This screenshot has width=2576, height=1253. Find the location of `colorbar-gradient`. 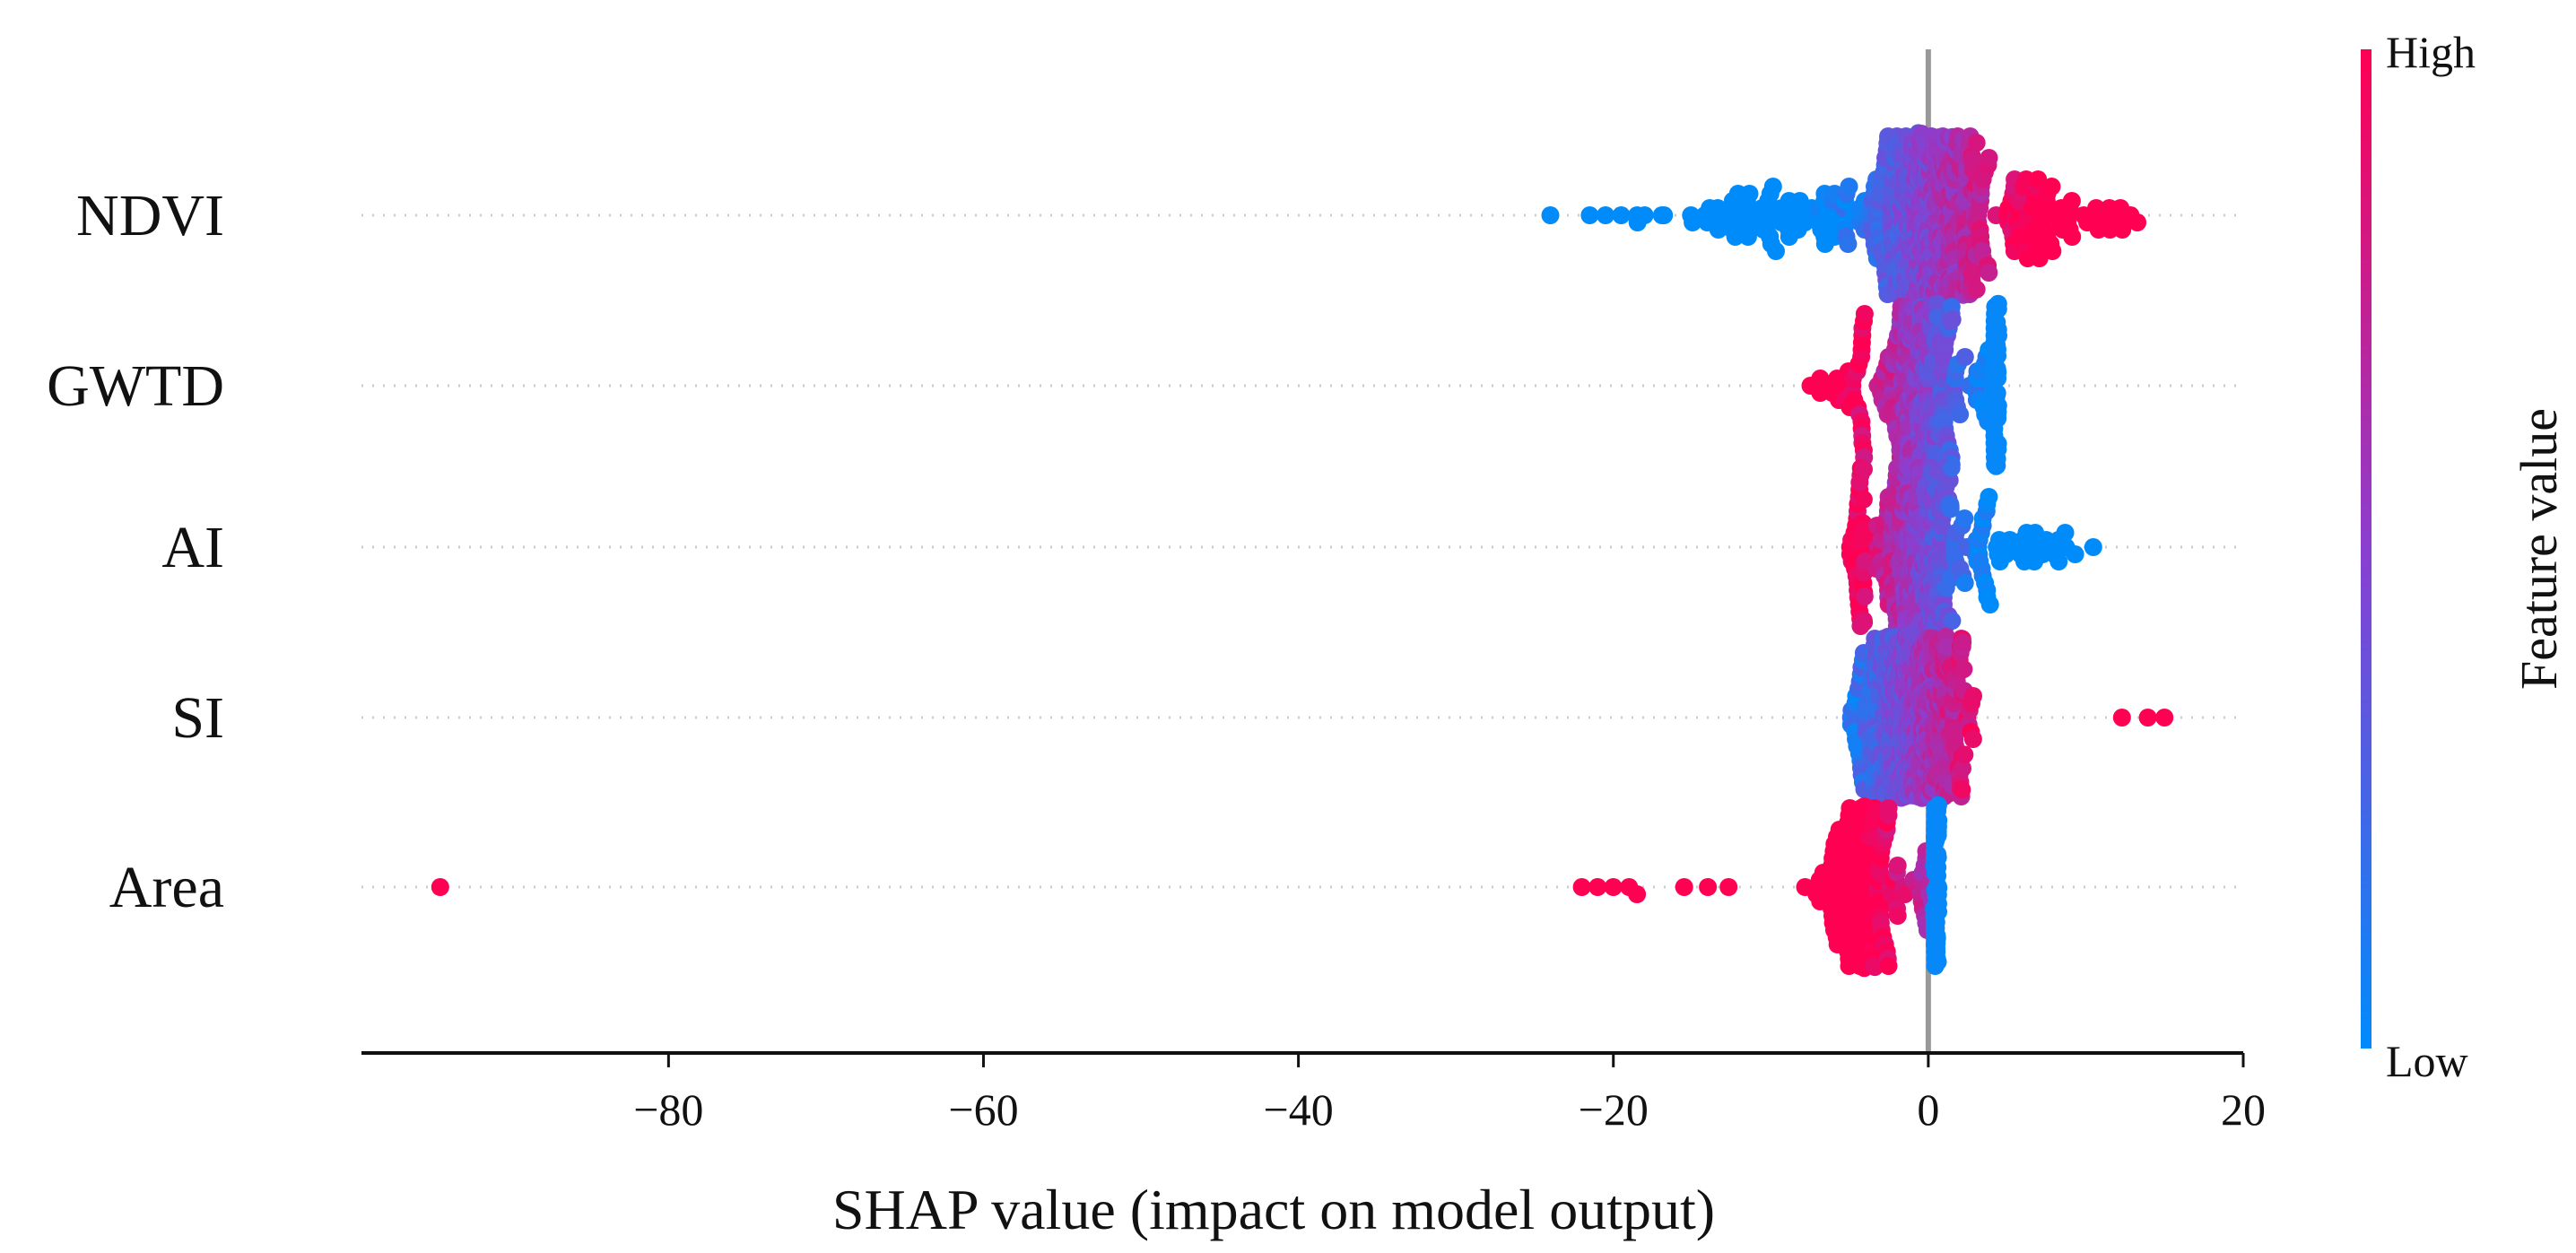

colorbar-gradient is located at coordinates (2366, 549).